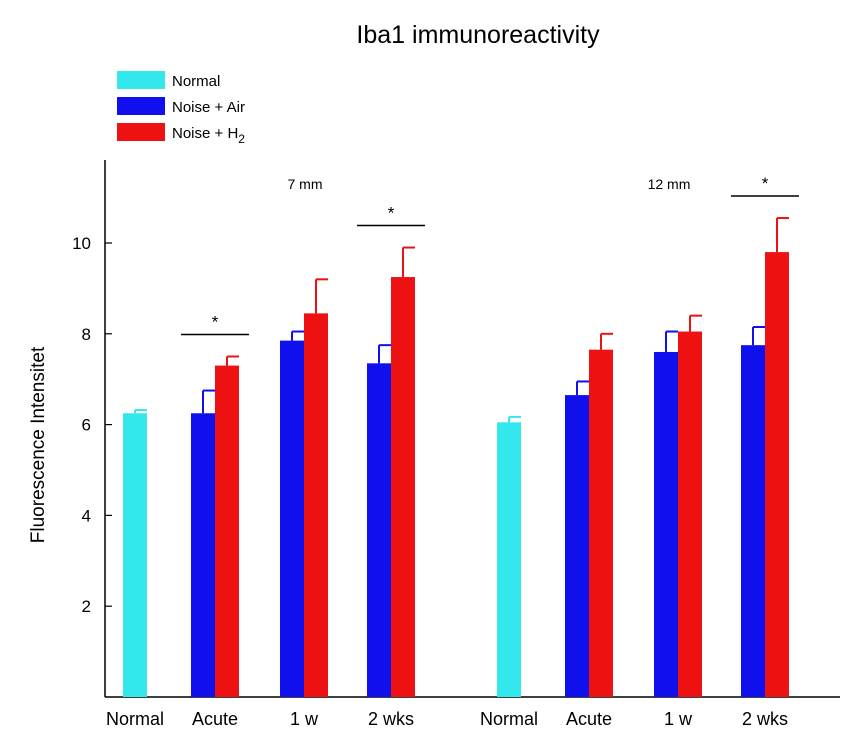 The height and width of the screenshot is (732, 850). What do you see at coordinates (196, 81) in the screenshot?
I see `legend-label: Normal` at bounding box center [196, 81].